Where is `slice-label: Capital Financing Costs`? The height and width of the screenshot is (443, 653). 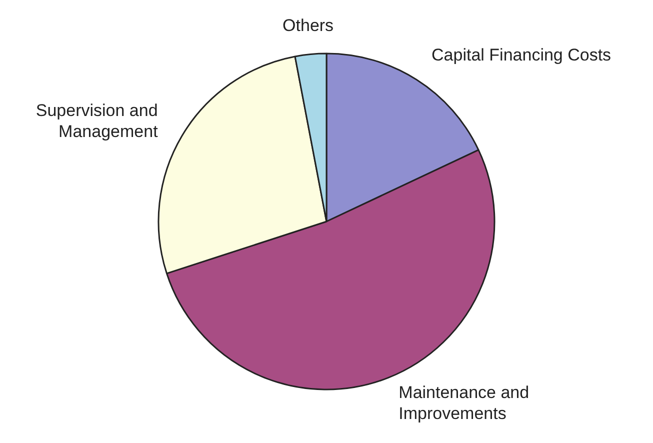 slice-label: Capital Financing Costs is located at coordinates (522, 55).